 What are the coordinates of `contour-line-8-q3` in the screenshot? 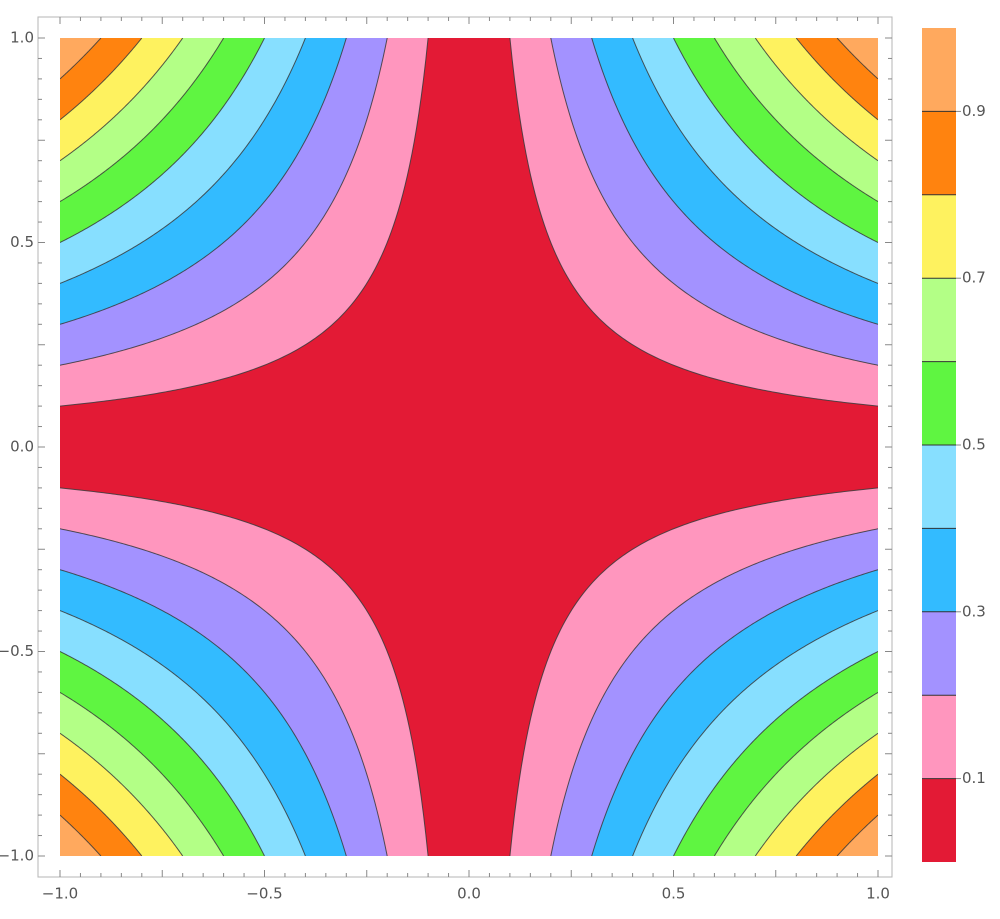 It's located at (101, 814).